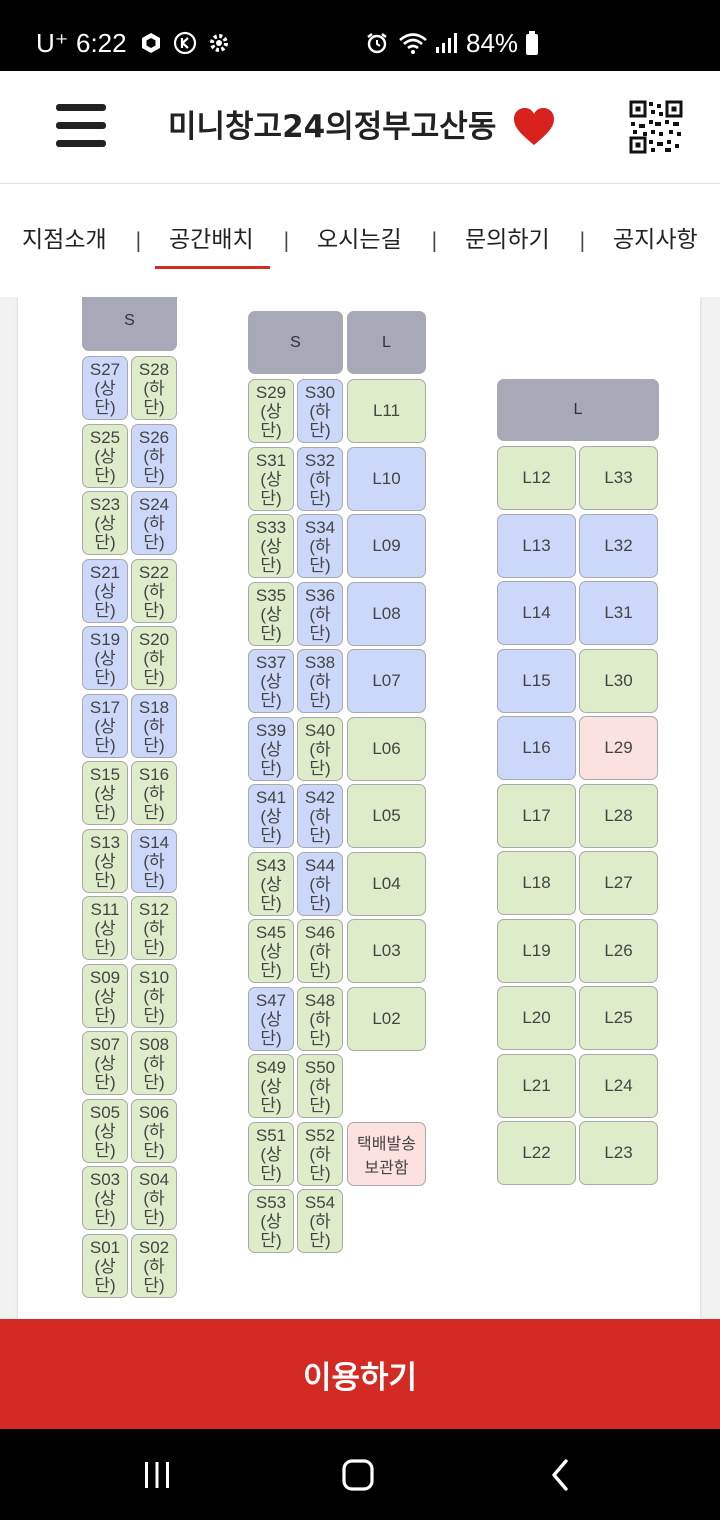  What do you see at coordinates (536, 1018) in the screenshot?
I see `storage-unit-l20: L20` at bounding box center [536, 1018].